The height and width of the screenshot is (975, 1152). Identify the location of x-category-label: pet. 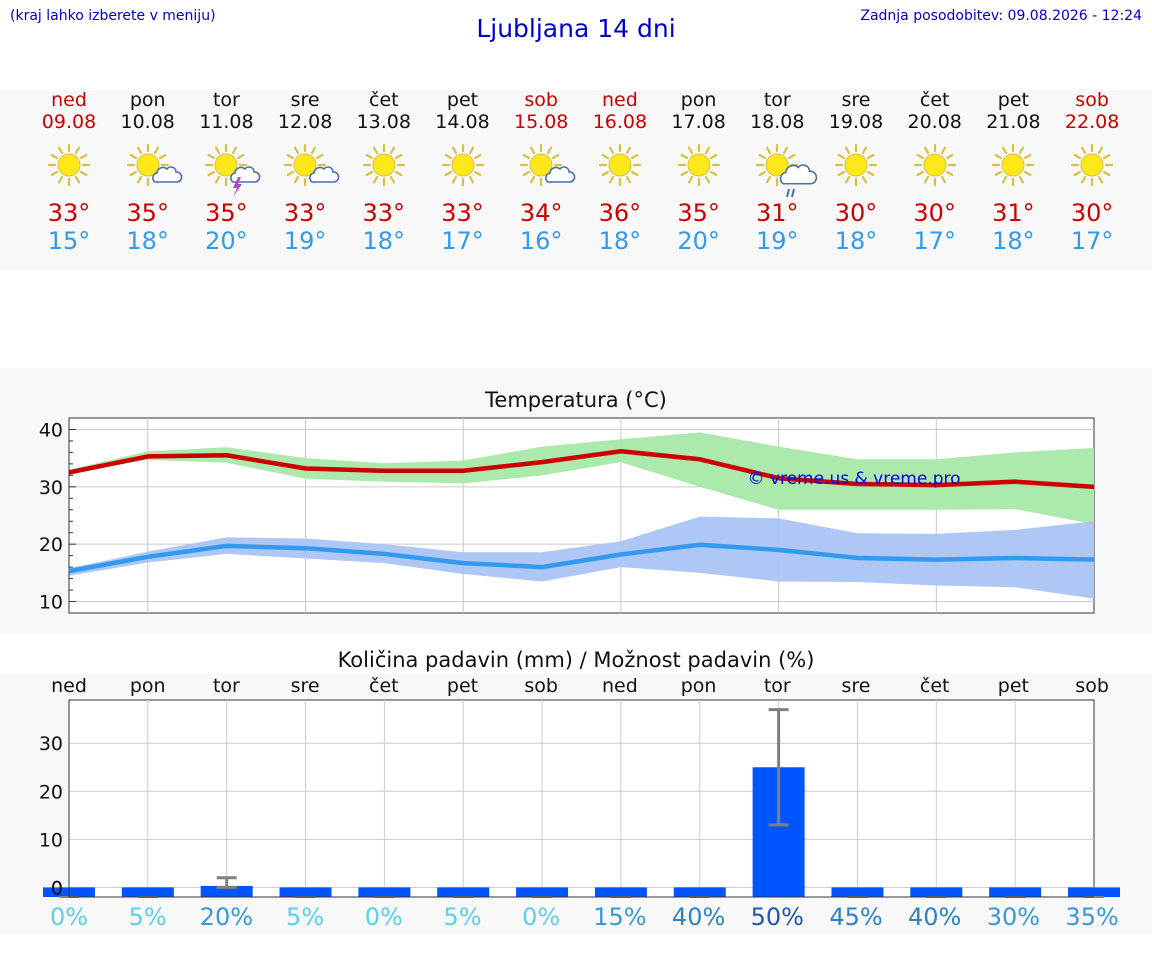
(462, 686).